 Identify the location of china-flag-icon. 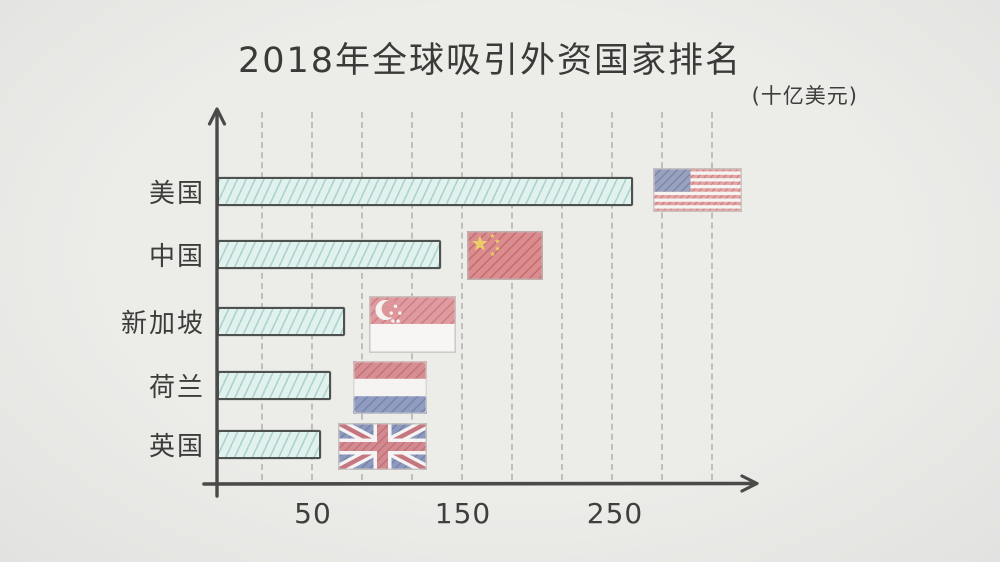
(505, 255).